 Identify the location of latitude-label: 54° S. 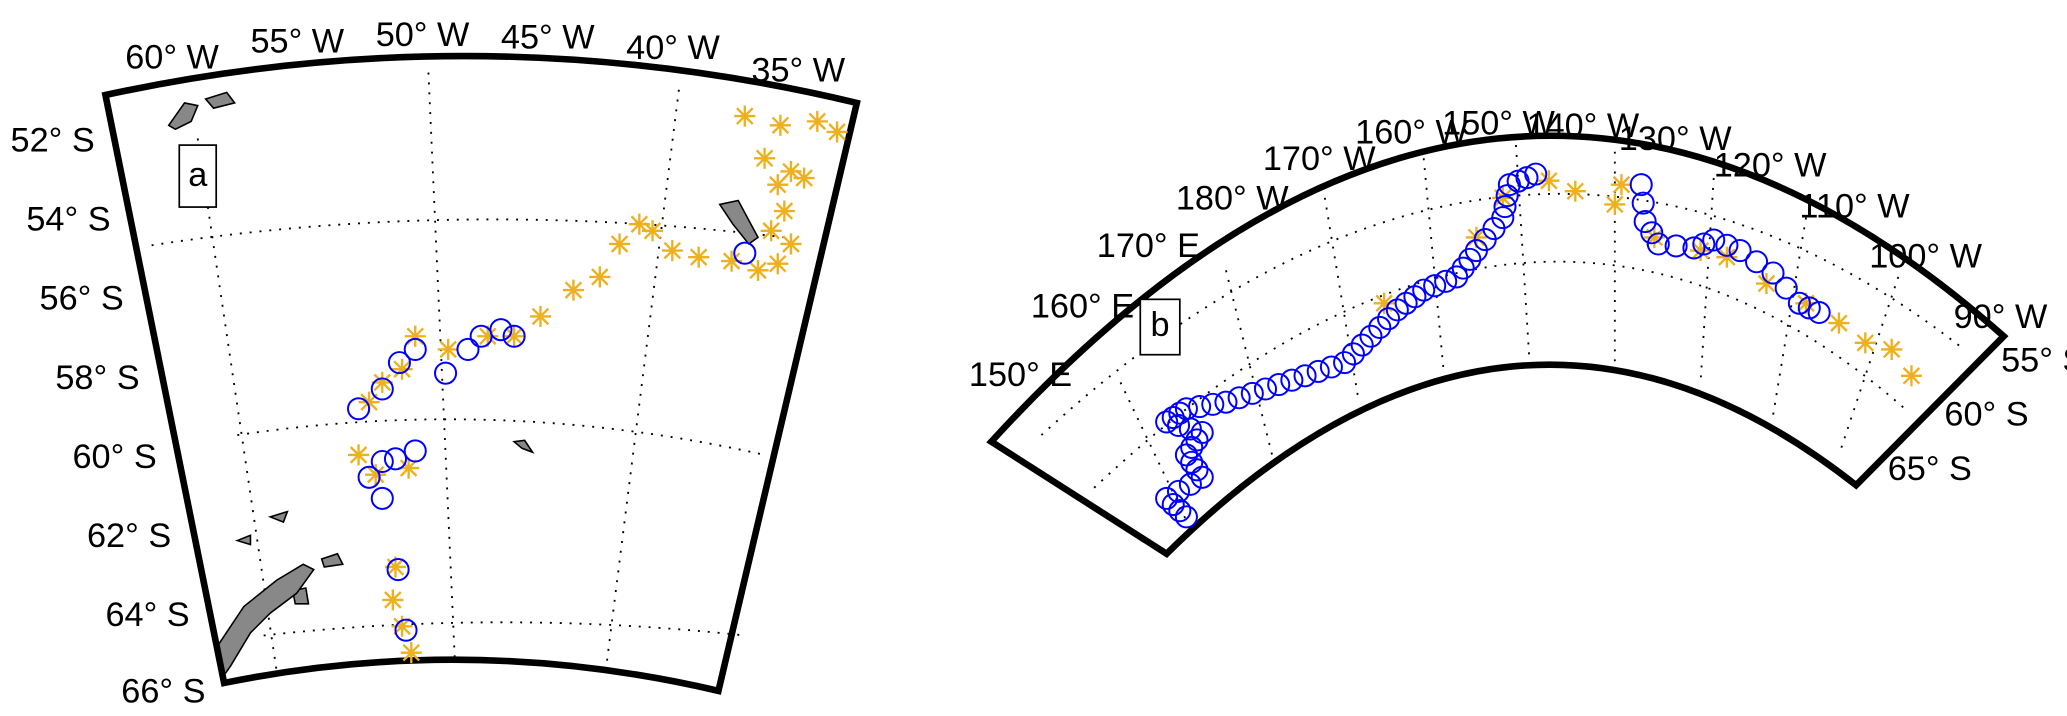
(68, 220).